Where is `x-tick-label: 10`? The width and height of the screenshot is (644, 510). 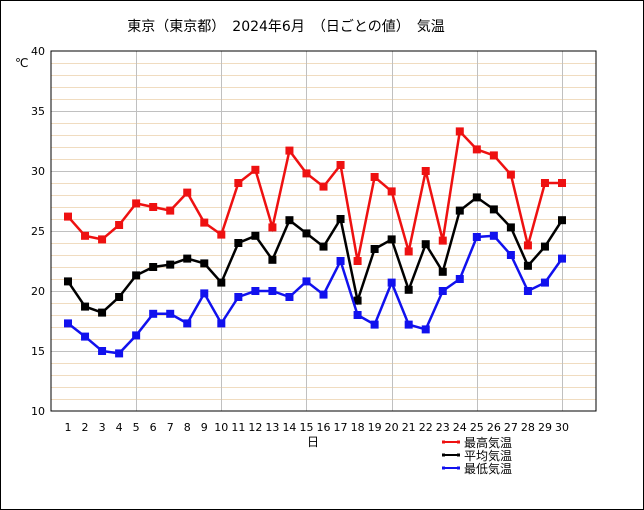 x-tick-label: 10 is located at coordinates (221, 427).